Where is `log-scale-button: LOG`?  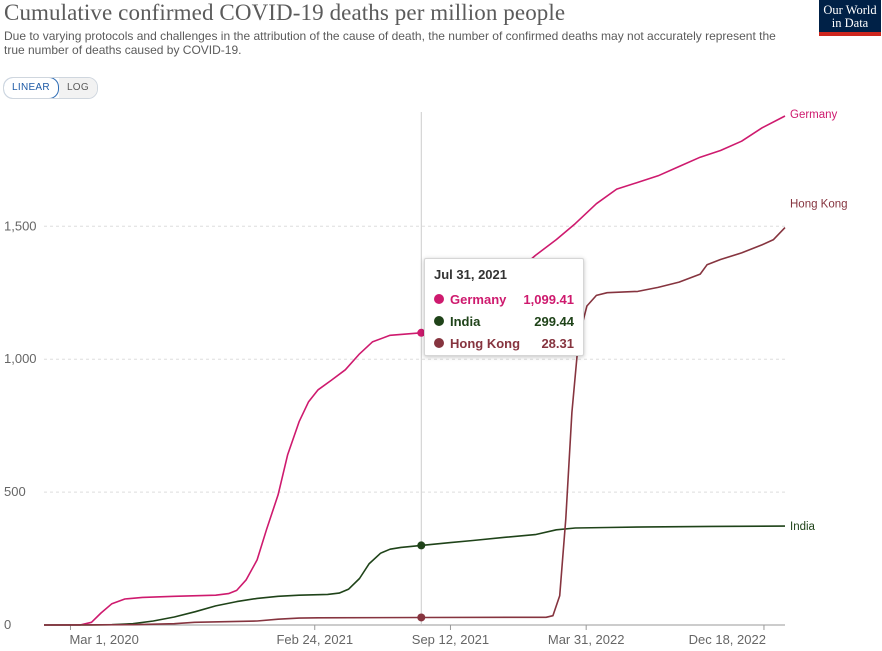 log-scale-button: LOG is located at coordinates (77, 88).